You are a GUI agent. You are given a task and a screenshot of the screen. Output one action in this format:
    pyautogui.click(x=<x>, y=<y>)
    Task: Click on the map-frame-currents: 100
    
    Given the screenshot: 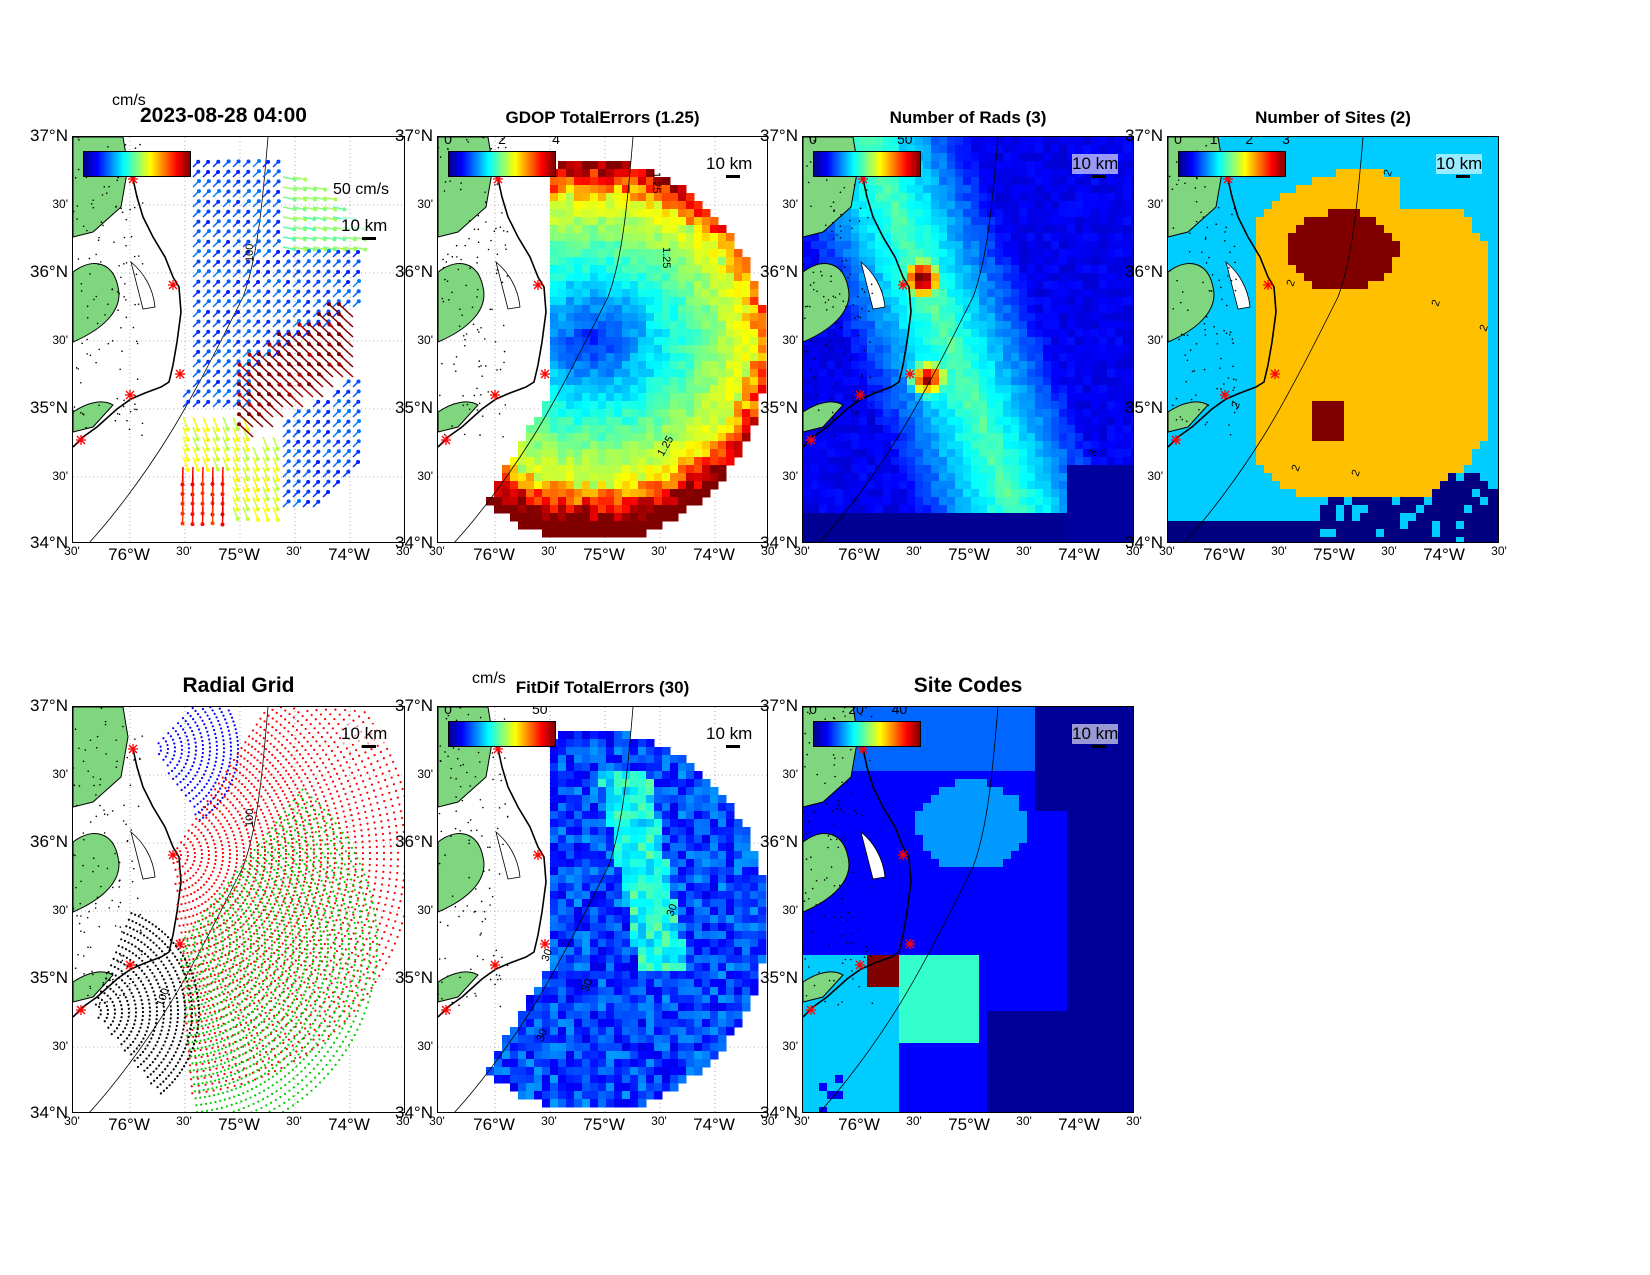 What is the action you would take?
    pyautogui.click(x=238, y=339)
    